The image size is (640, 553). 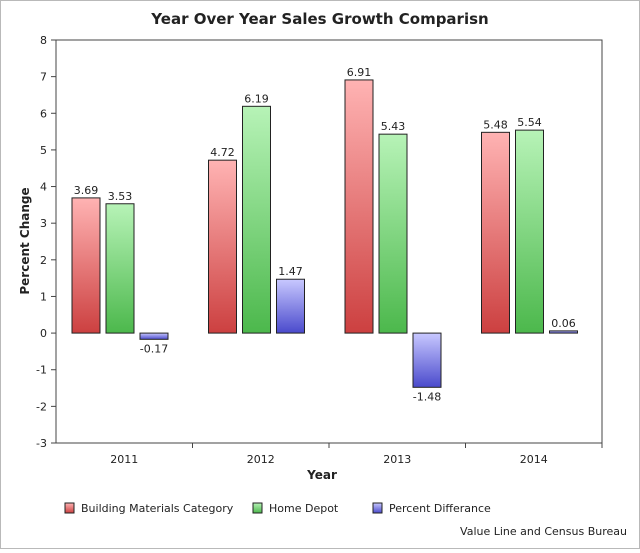 What do you see at coordinates (43, 333) in the screenshot?
I see `y-tick-label: 0` at bounding box center [43, 333].